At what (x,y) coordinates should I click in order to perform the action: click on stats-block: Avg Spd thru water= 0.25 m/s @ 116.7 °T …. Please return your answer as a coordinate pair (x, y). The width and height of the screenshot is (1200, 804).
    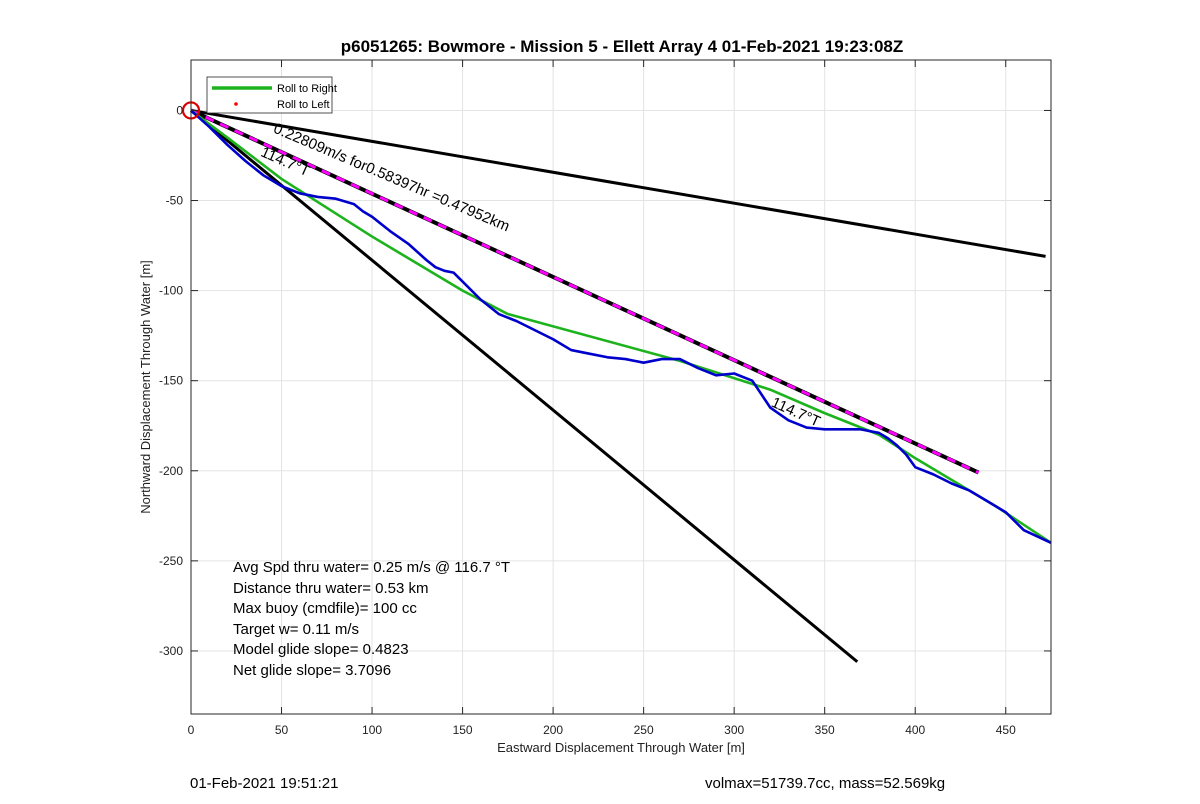
    Looking at the image, I should click on (371, 619).